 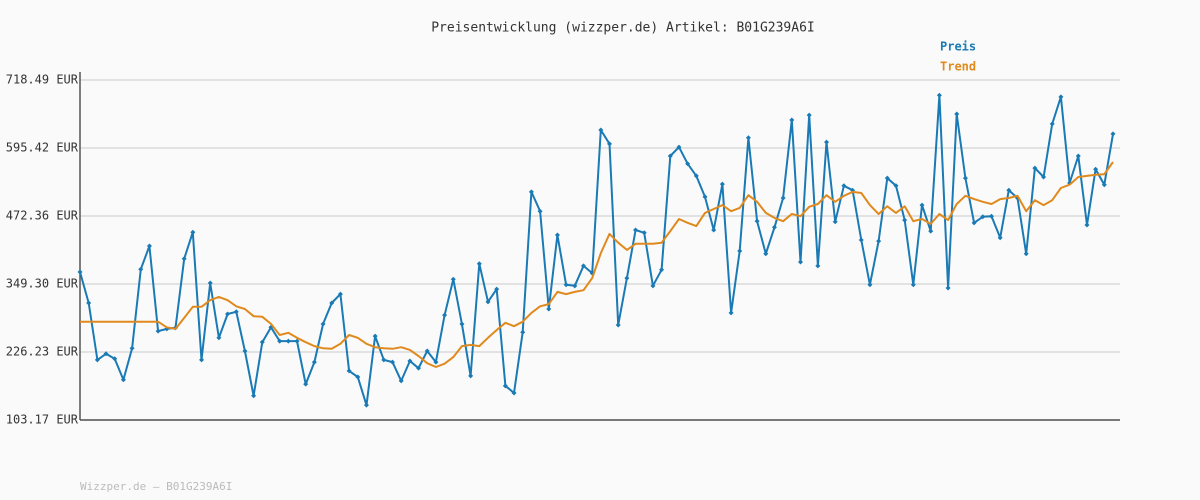 What do you see at coordinates (42, 216) in the screenshot?
I see `y-tick-label: 472.36 EUR` at bounding box center [42, 216].